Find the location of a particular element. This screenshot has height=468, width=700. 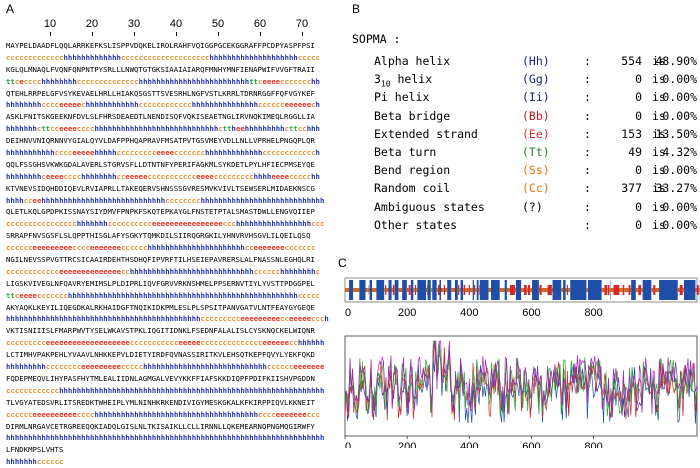

profile-tick-label: 400 is located at coordinates (469, 444).